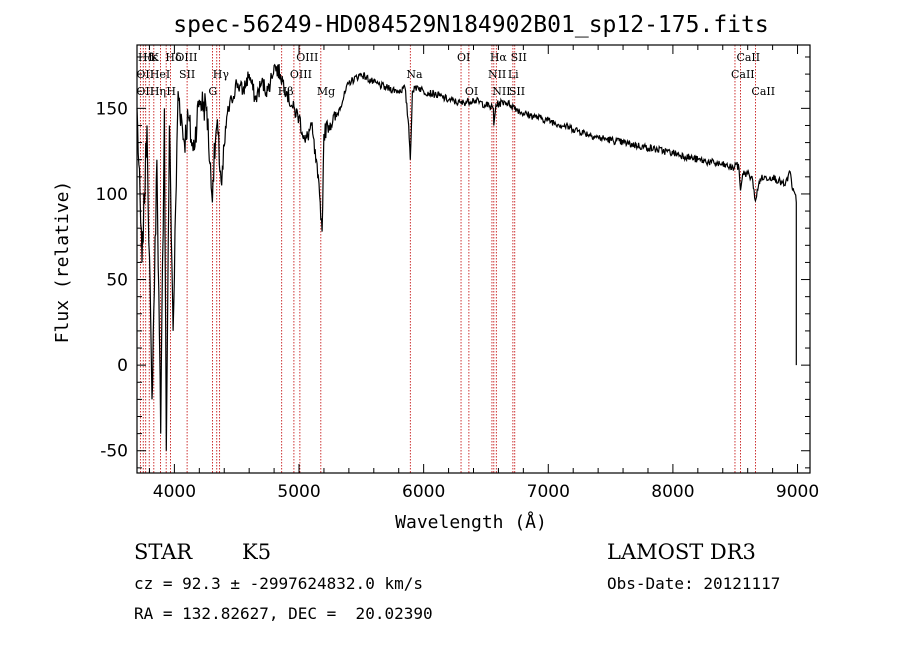  I want to click on spectral-line-label: Hε, so click(151, 57).